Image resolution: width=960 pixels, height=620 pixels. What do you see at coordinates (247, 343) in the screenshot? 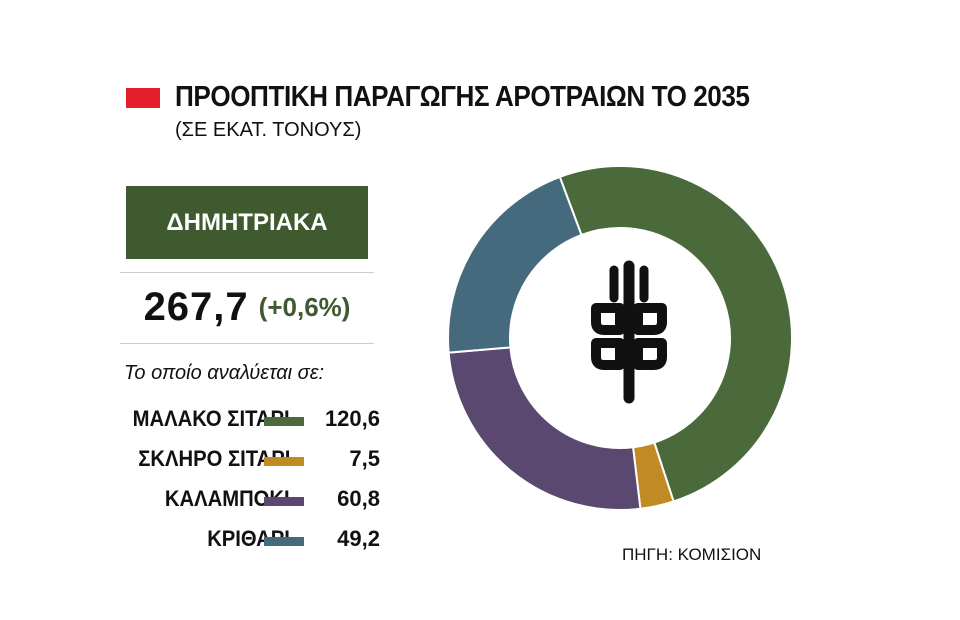
I see `divider-bottom` at bounding box center [247, 343].